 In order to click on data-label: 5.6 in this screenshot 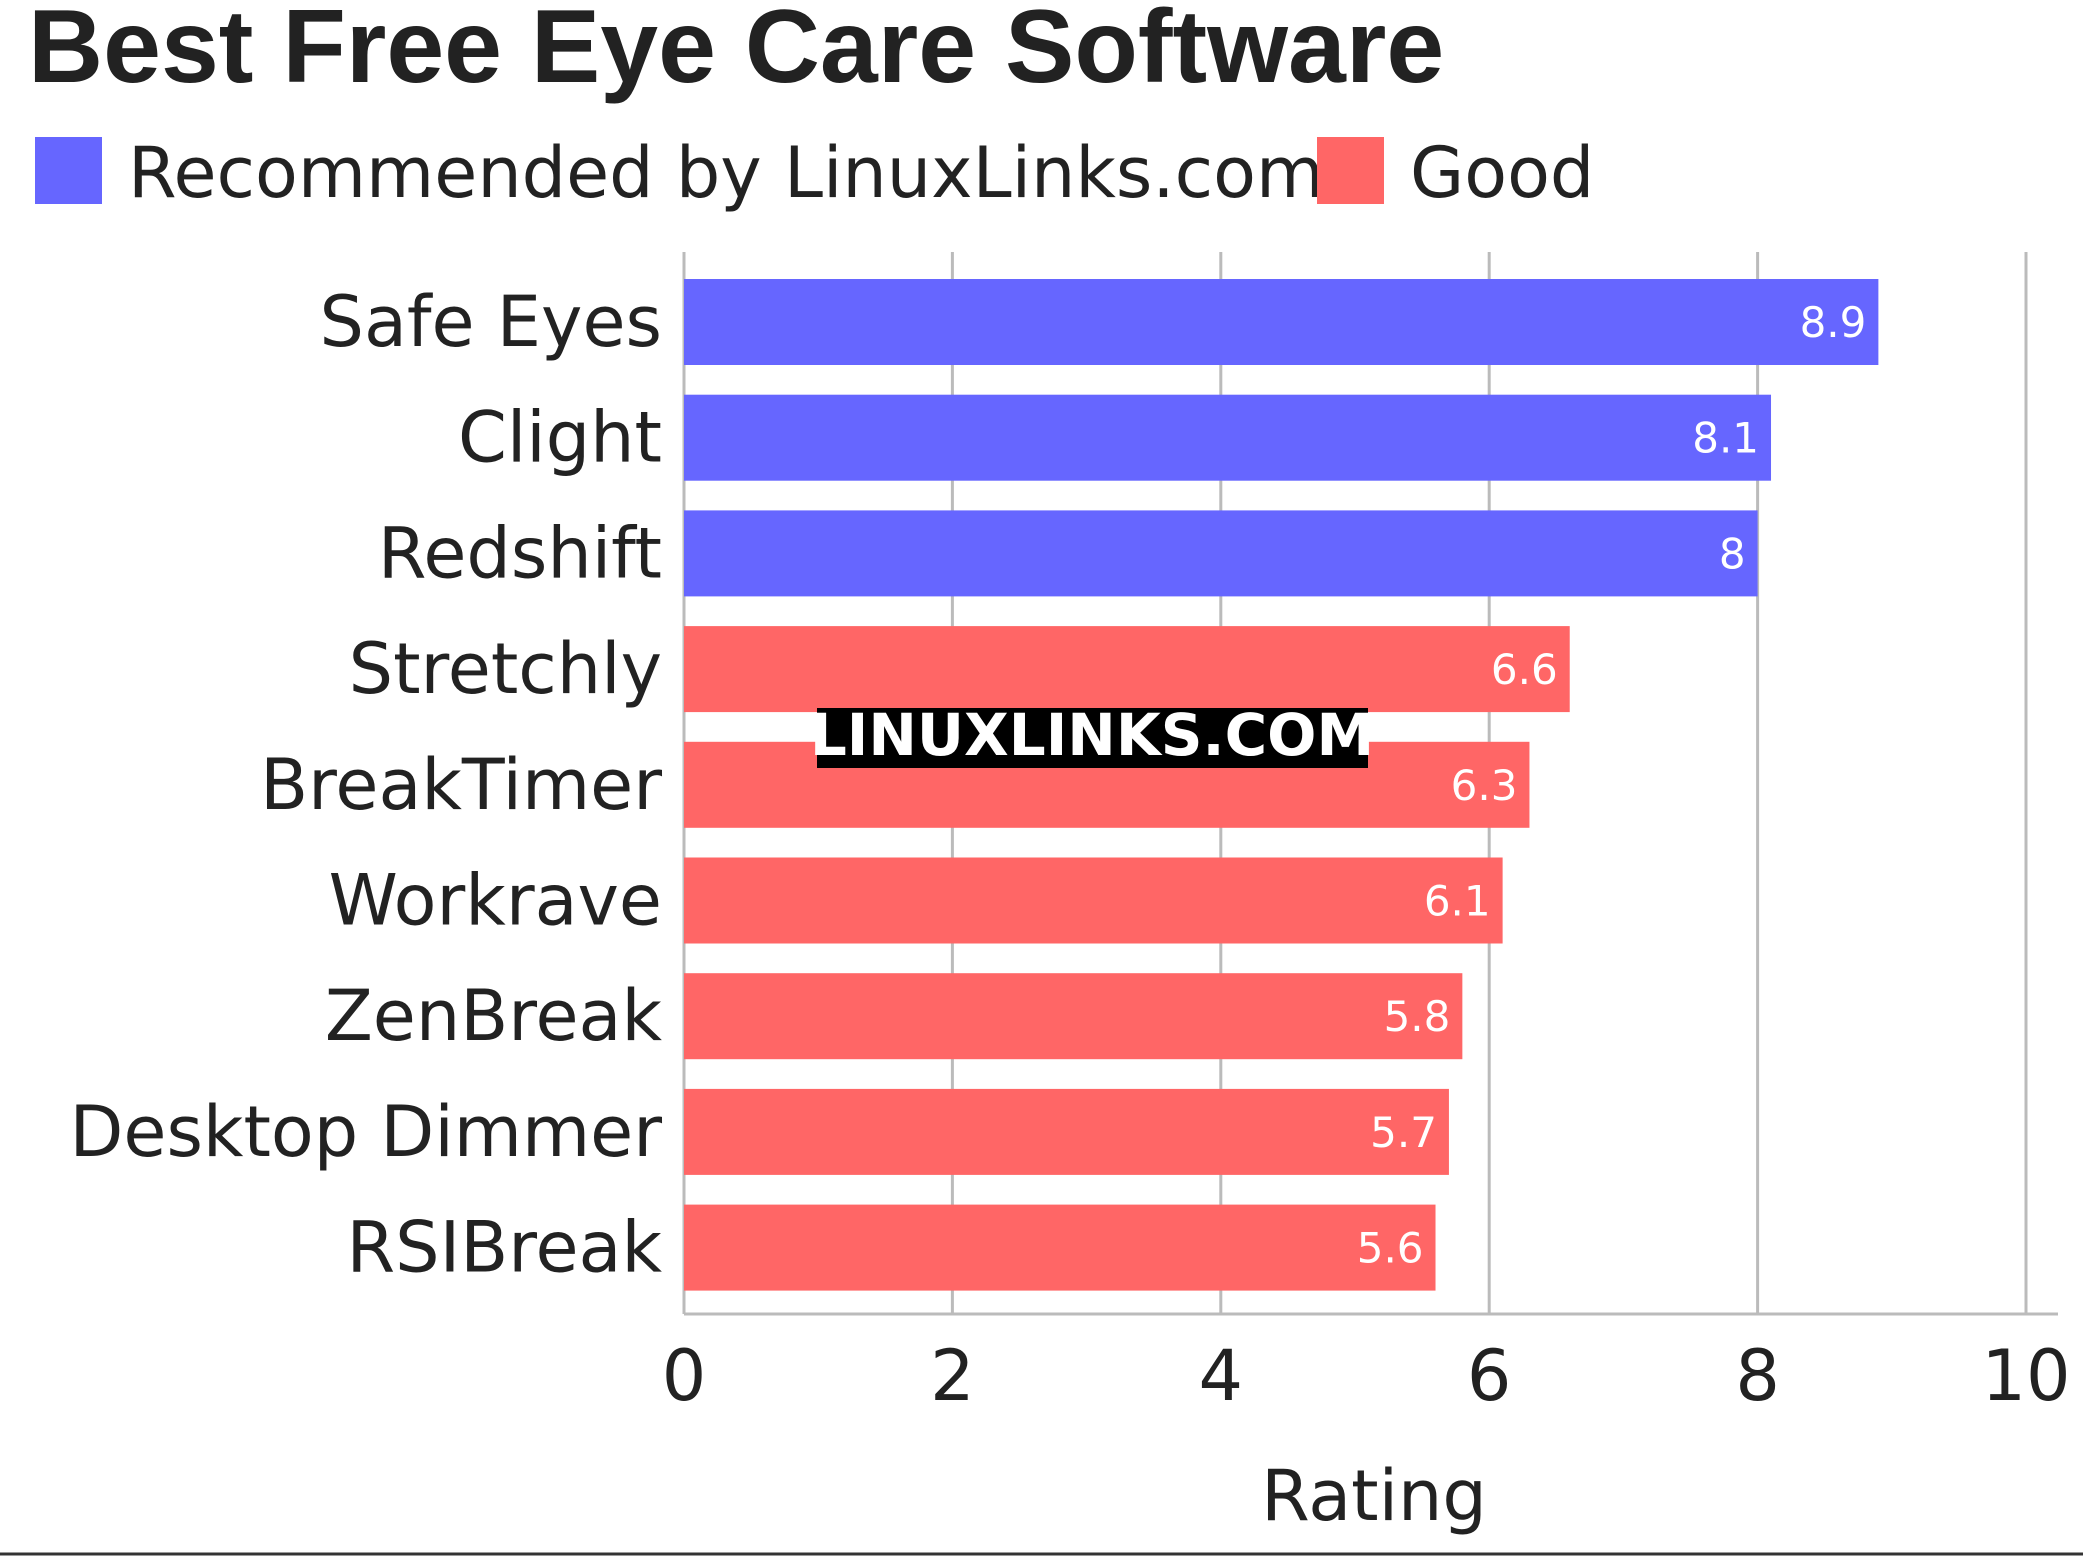, I will do `click(1390, 1248)`.